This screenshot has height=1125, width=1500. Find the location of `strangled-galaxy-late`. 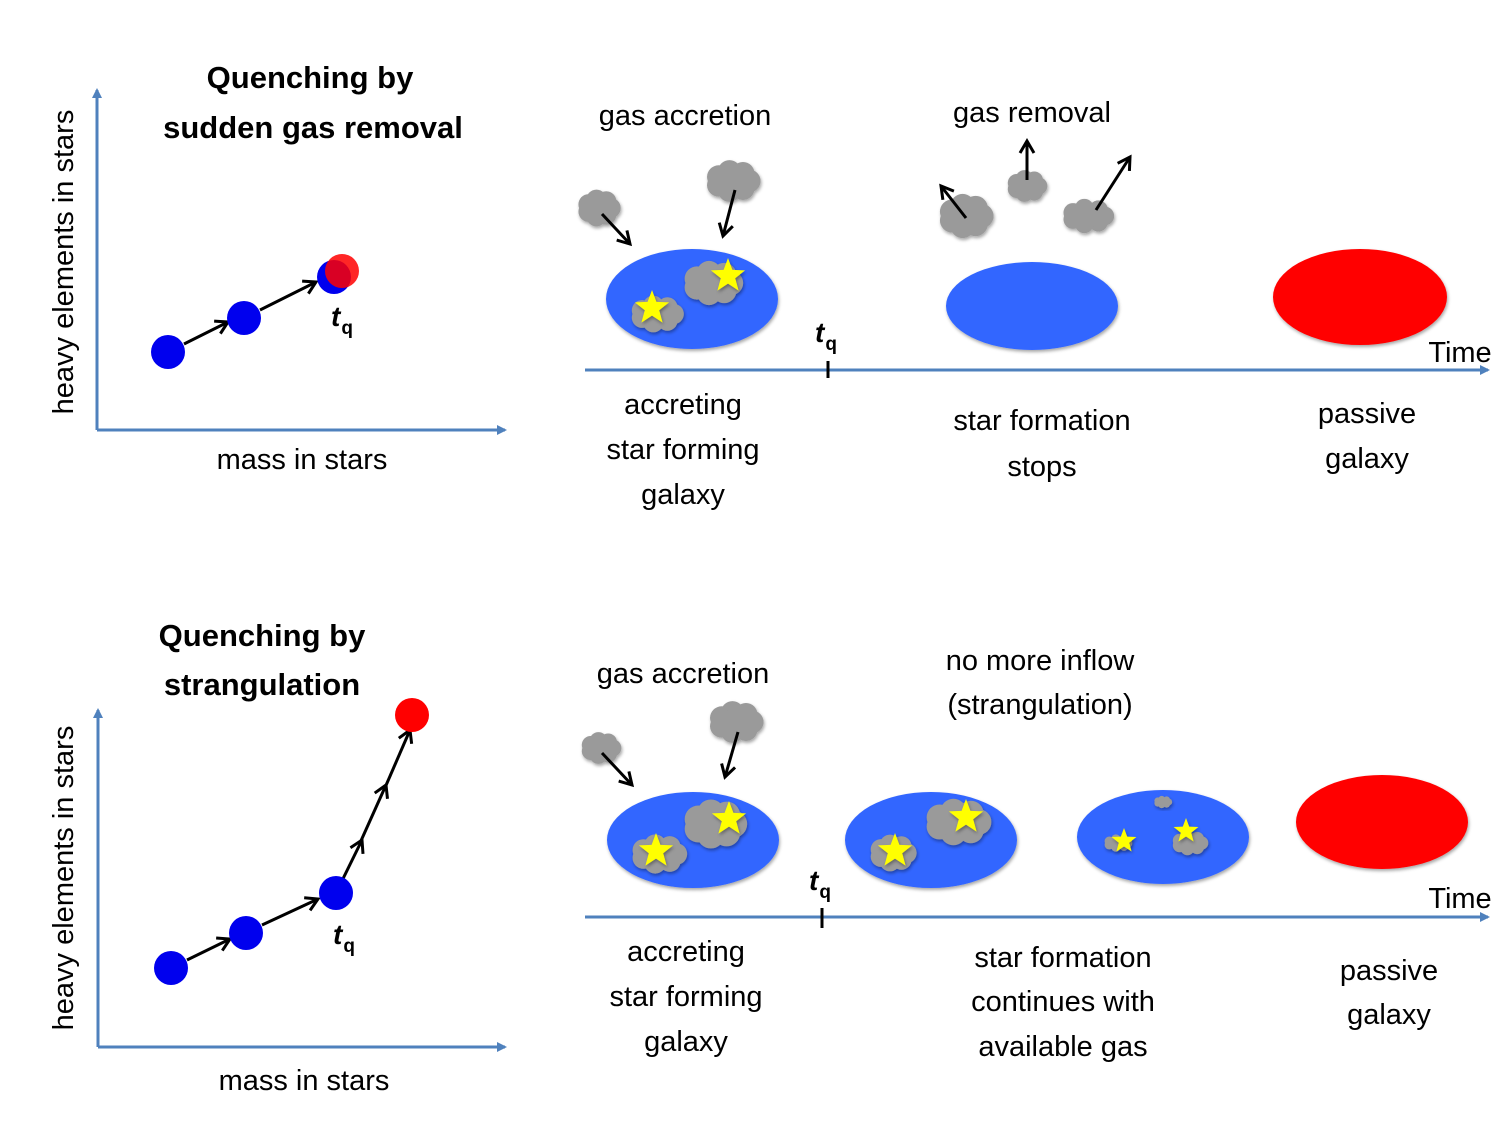

strangled-galaxy-late is located at coordinates (1163, 837).